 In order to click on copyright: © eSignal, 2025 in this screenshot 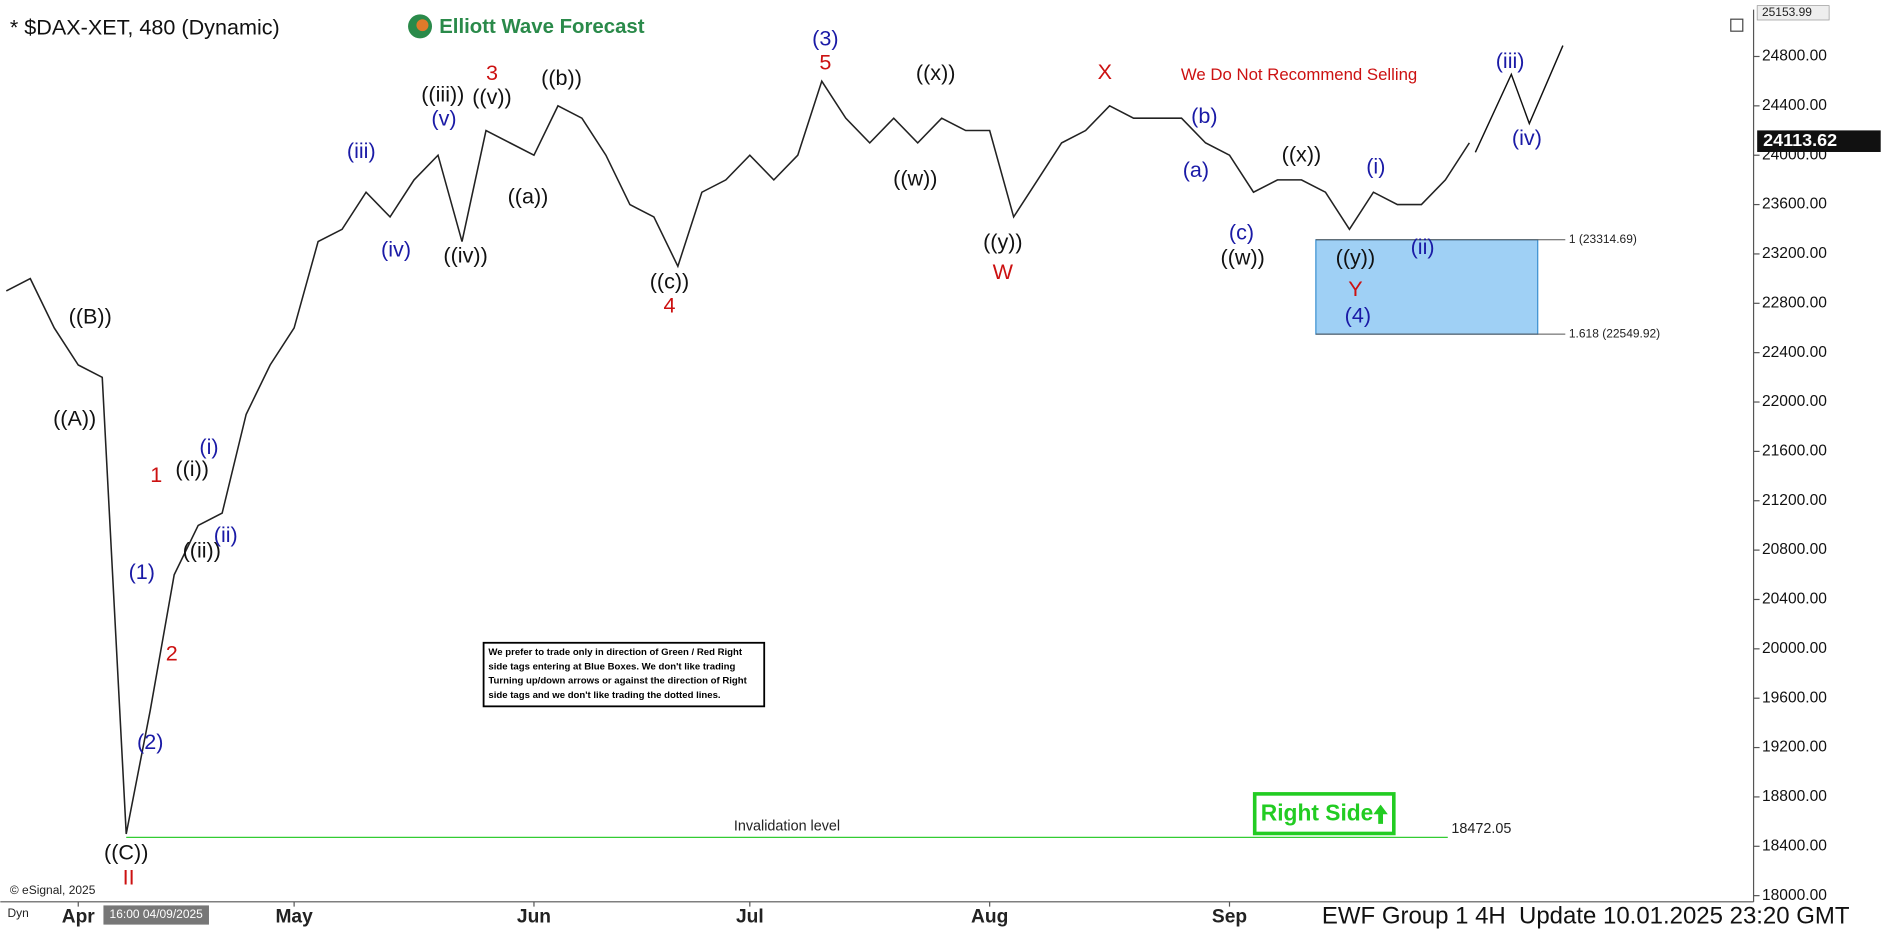, I will do `click(53, 890)`.